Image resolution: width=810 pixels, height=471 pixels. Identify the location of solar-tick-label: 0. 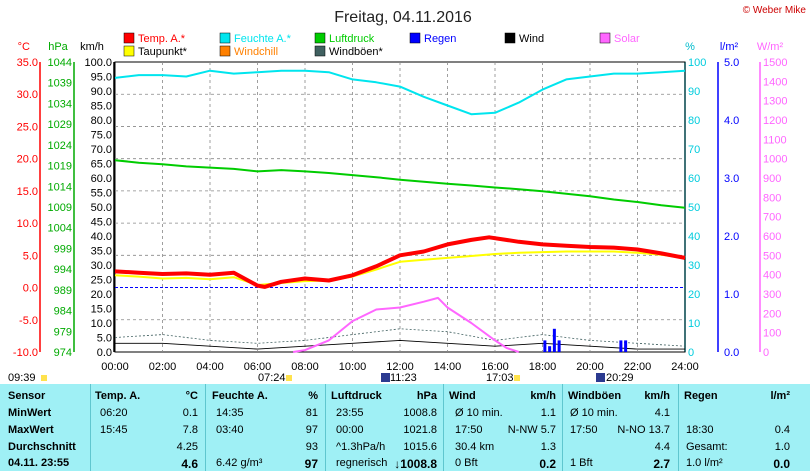
(766, 353).